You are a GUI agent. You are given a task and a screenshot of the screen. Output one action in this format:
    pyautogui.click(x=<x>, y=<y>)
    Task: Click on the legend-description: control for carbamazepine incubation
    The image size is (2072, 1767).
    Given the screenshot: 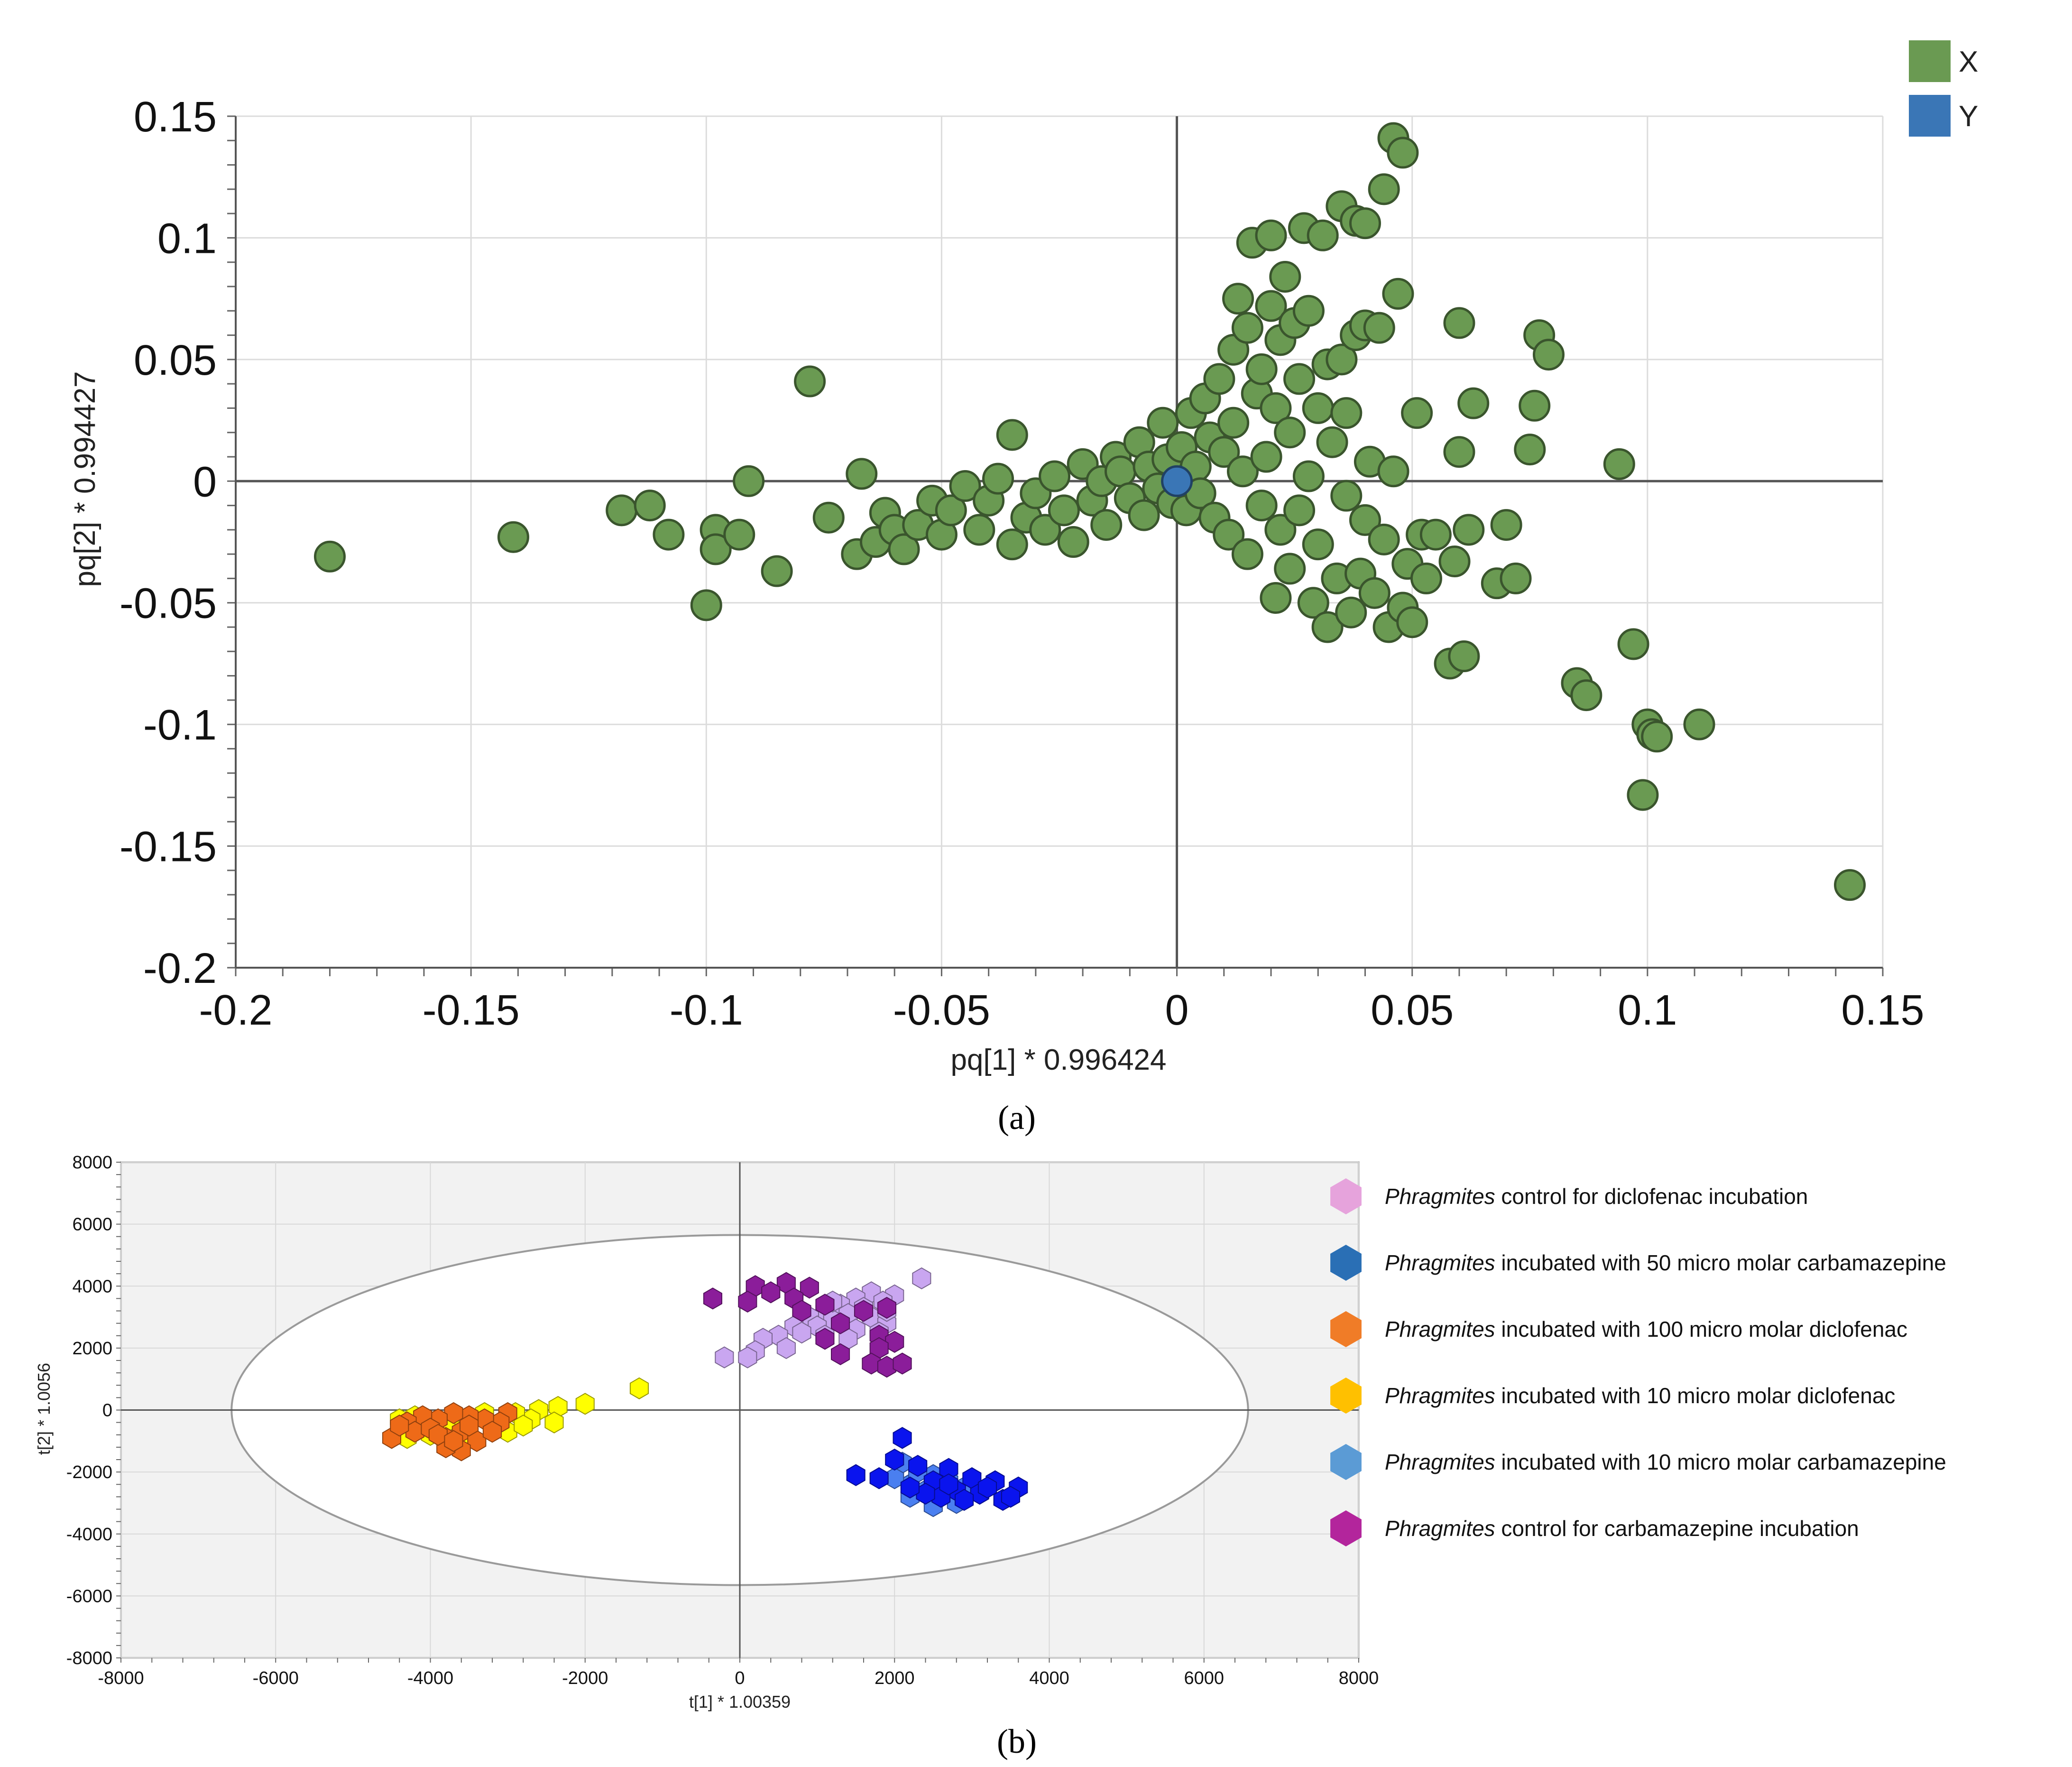 What is the action you would take?
    pyautogui.click(x=1677, y=1528)
    